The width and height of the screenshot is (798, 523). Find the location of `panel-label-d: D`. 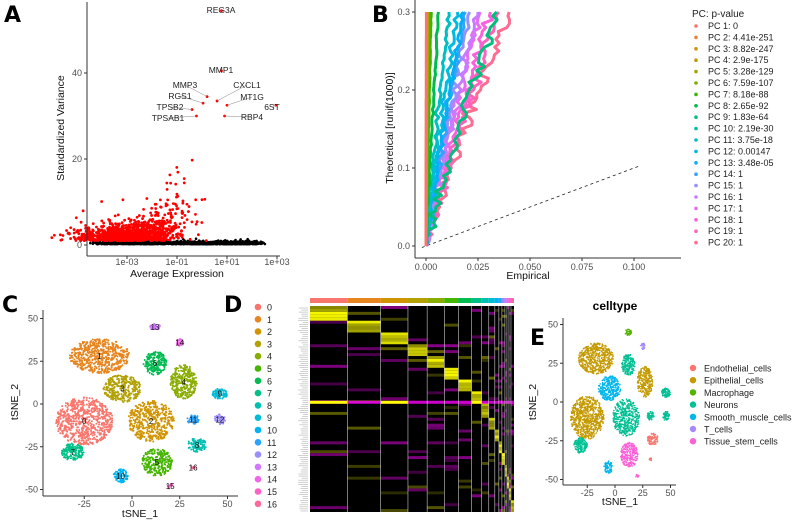

panel-label-d: D is located at coordinates (233, 305).